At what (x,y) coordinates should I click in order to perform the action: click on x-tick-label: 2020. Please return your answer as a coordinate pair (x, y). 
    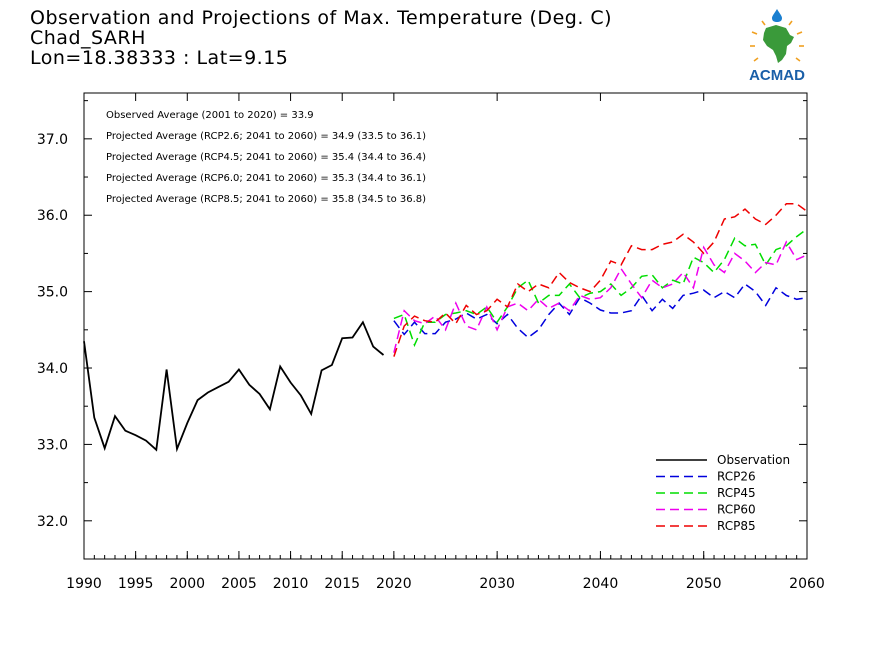
    Looking at the image, I should click on (394, 584).